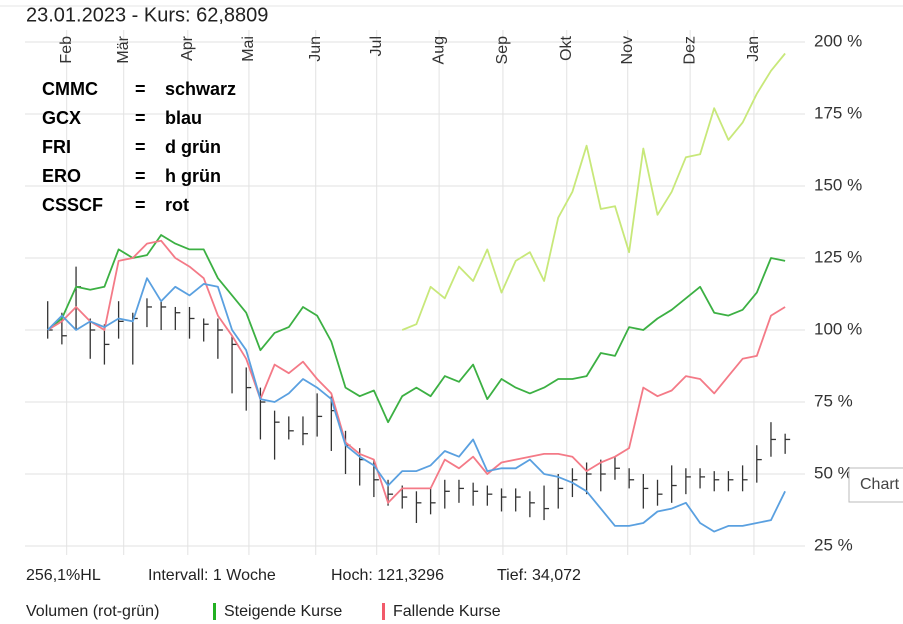 This screenshot has height=624, width=903. I want to click on annotation: CSSCF, so click(72, 205).